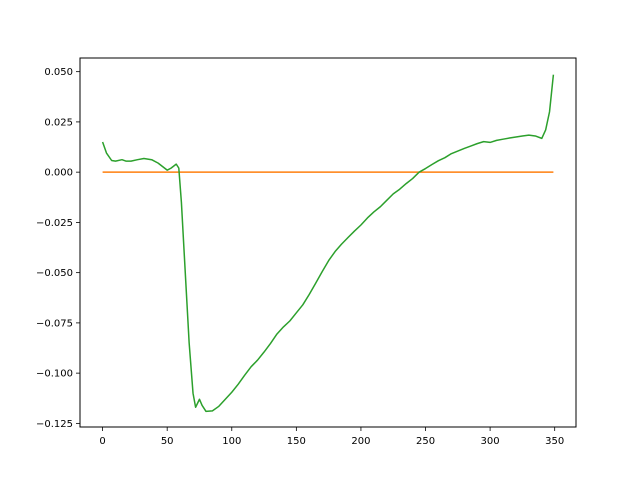  What do you see at coordinates (425, 441) in the screenshot?
I see `x-tick-label: 250` at bounding box center [425, 441].